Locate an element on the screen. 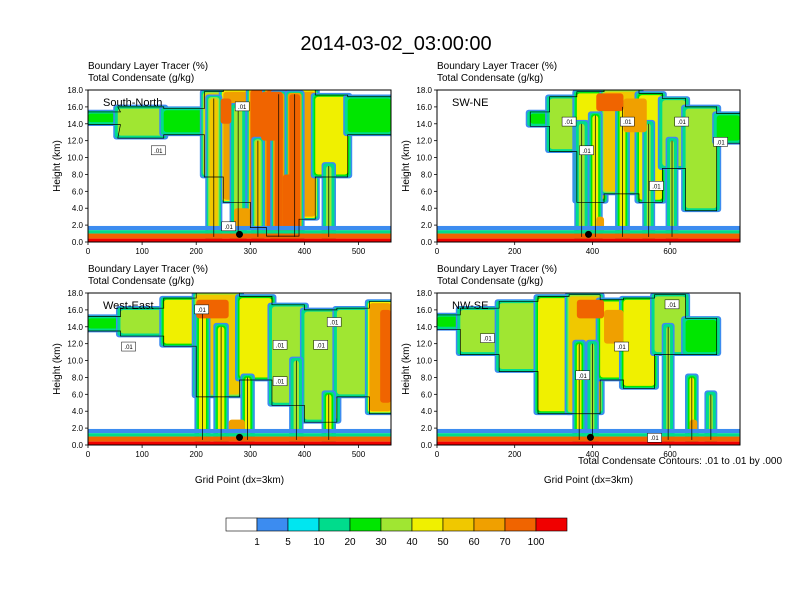 Image resolution: width=792 pixels, height=612 pixels. x-tick-label: 400 is located at coordinates (305, 251).